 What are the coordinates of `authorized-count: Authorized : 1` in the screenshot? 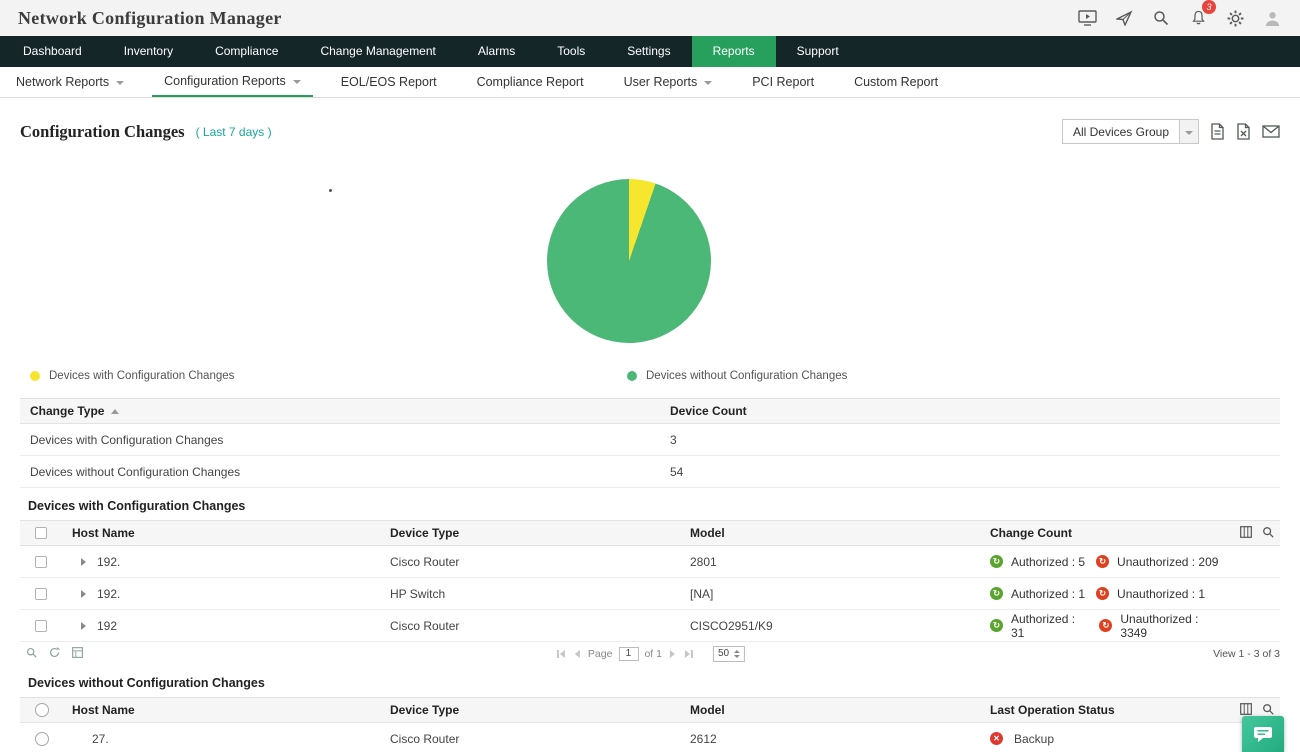 It's located at (1048, 593).